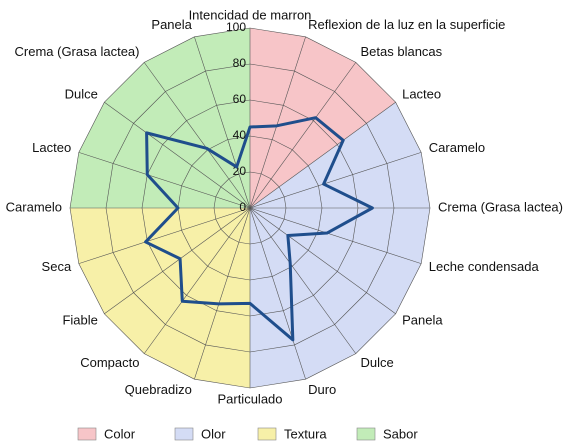 Image resolution: width=580 pixels, height=445 pixels. Describe the element at coordinates (406, 24) in the screenshot. I see `axis-label: Reflexion de la luz en la superficie` at that location.